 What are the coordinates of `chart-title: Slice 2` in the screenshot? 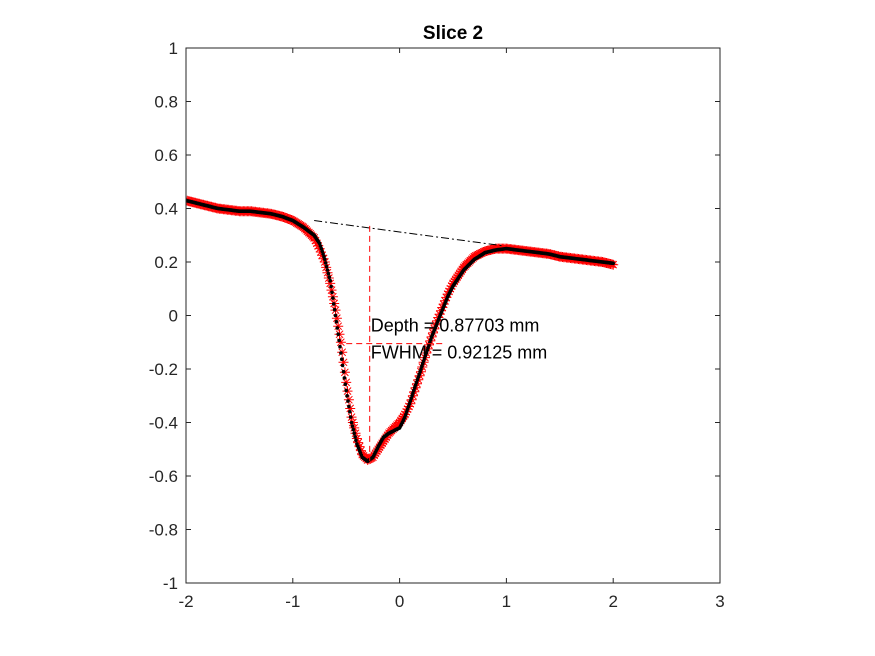 It's located at (453, 33).